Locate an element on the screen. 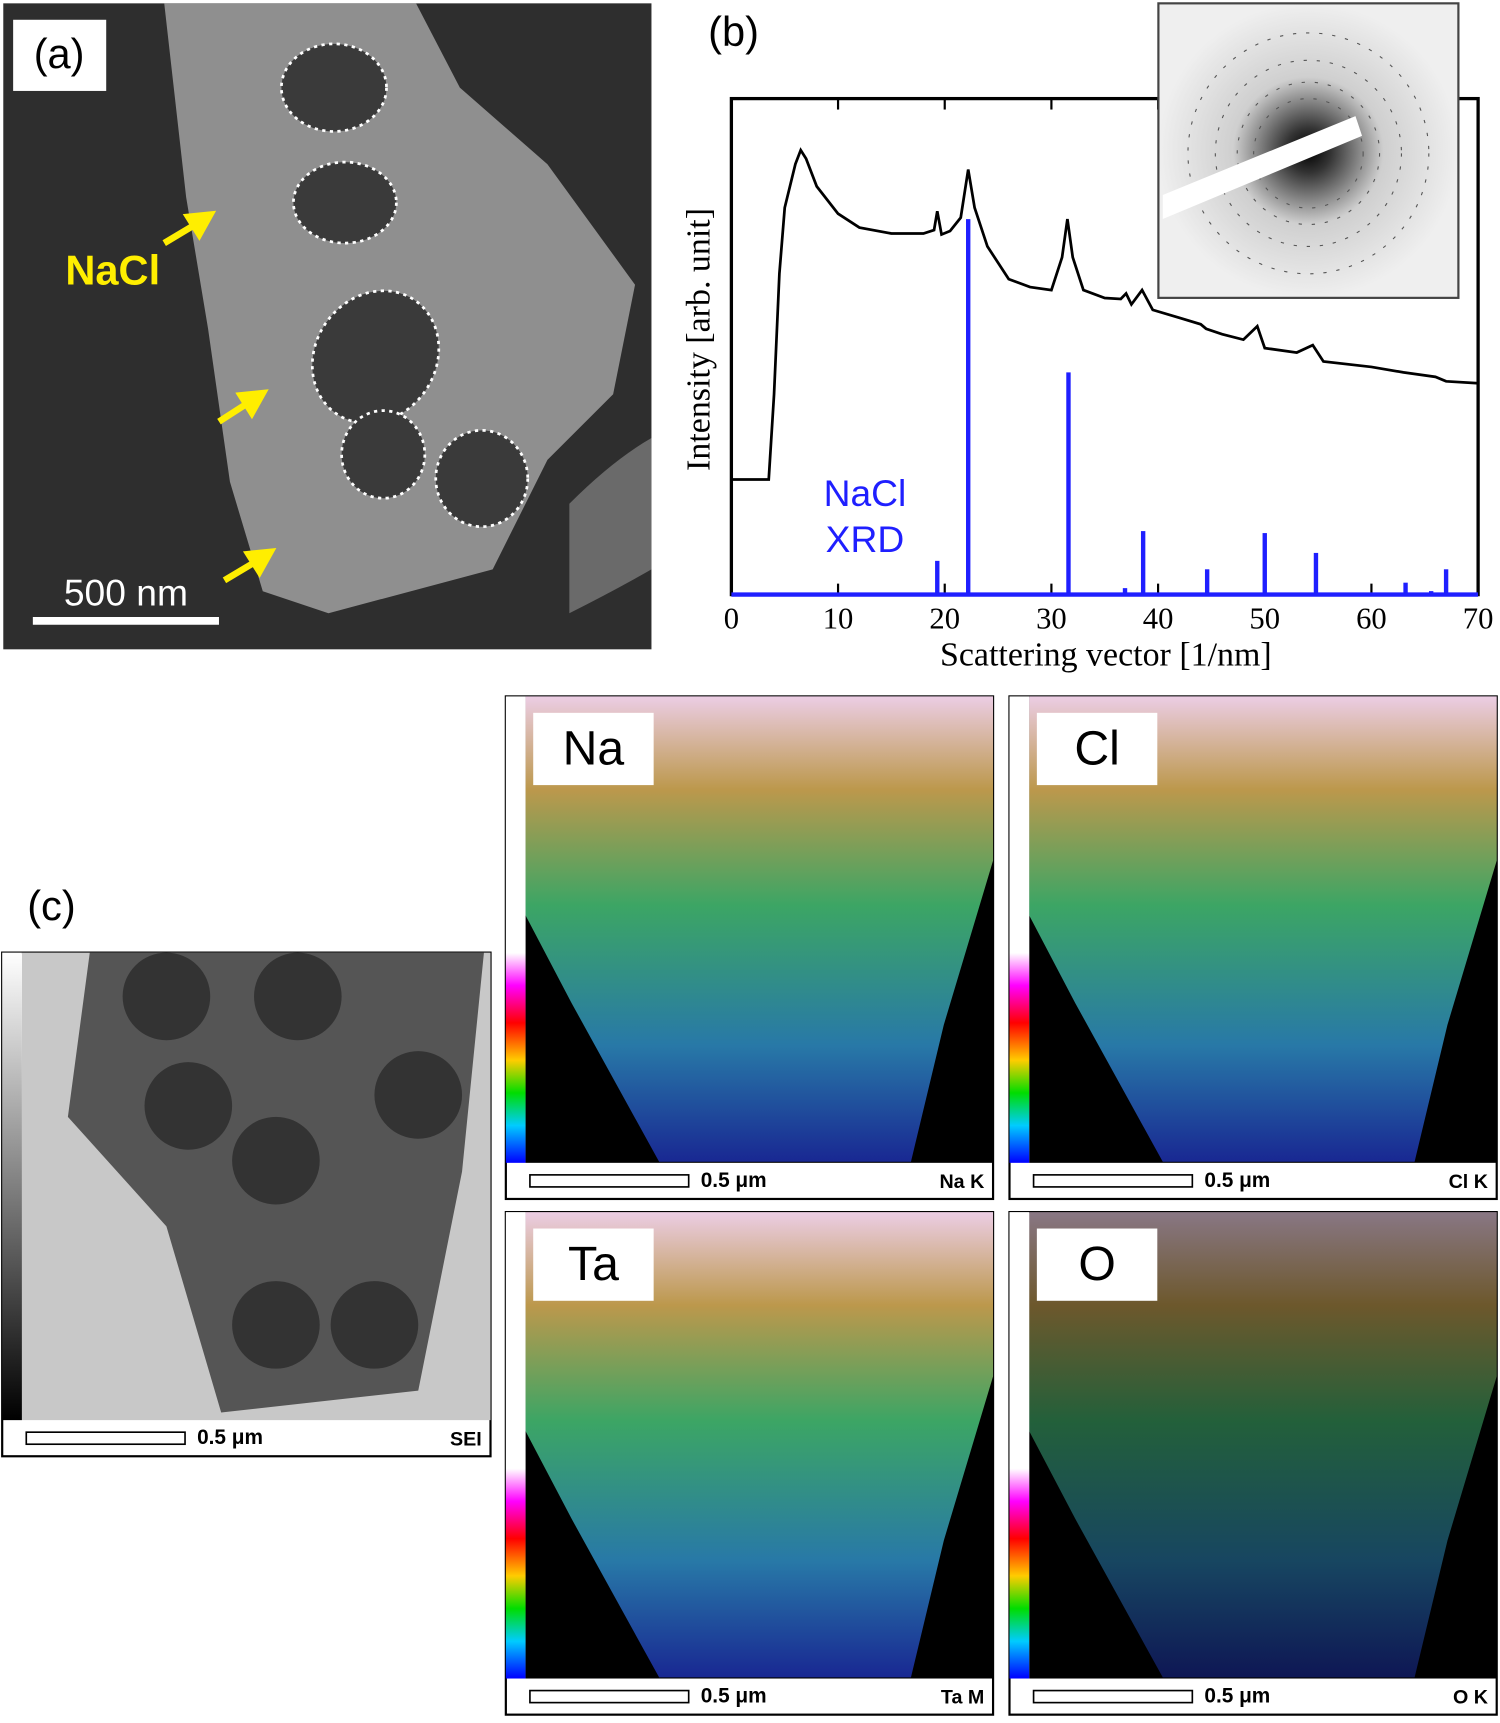  signal-label: O K is located at coordinates (1471, 1698).